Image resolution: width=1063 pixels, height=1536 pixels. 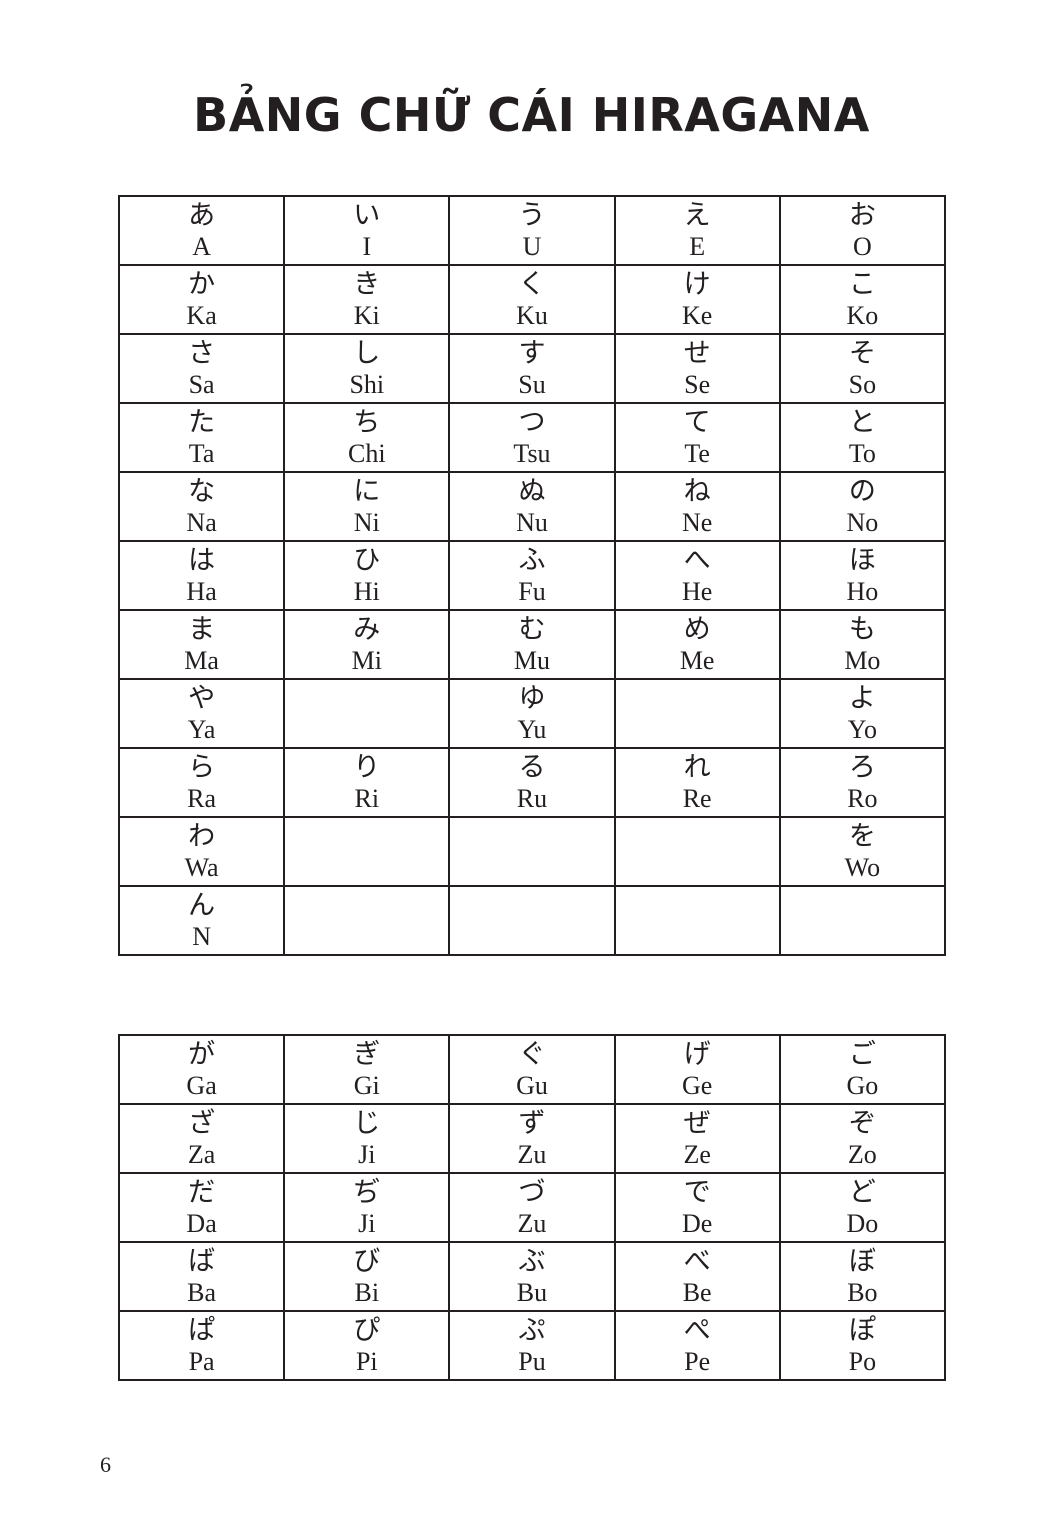 I want to click on kana-character: さ, so click(x=202, y=353).